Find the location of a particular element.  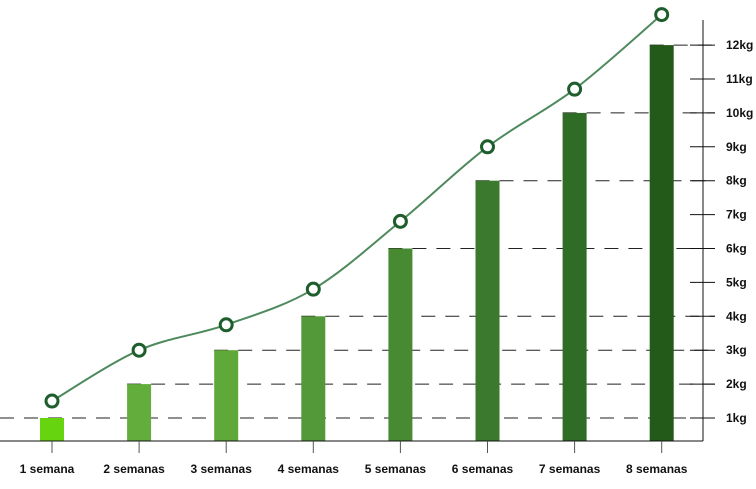

y-tick-label: 9kg is located at coordinates (736, 147).